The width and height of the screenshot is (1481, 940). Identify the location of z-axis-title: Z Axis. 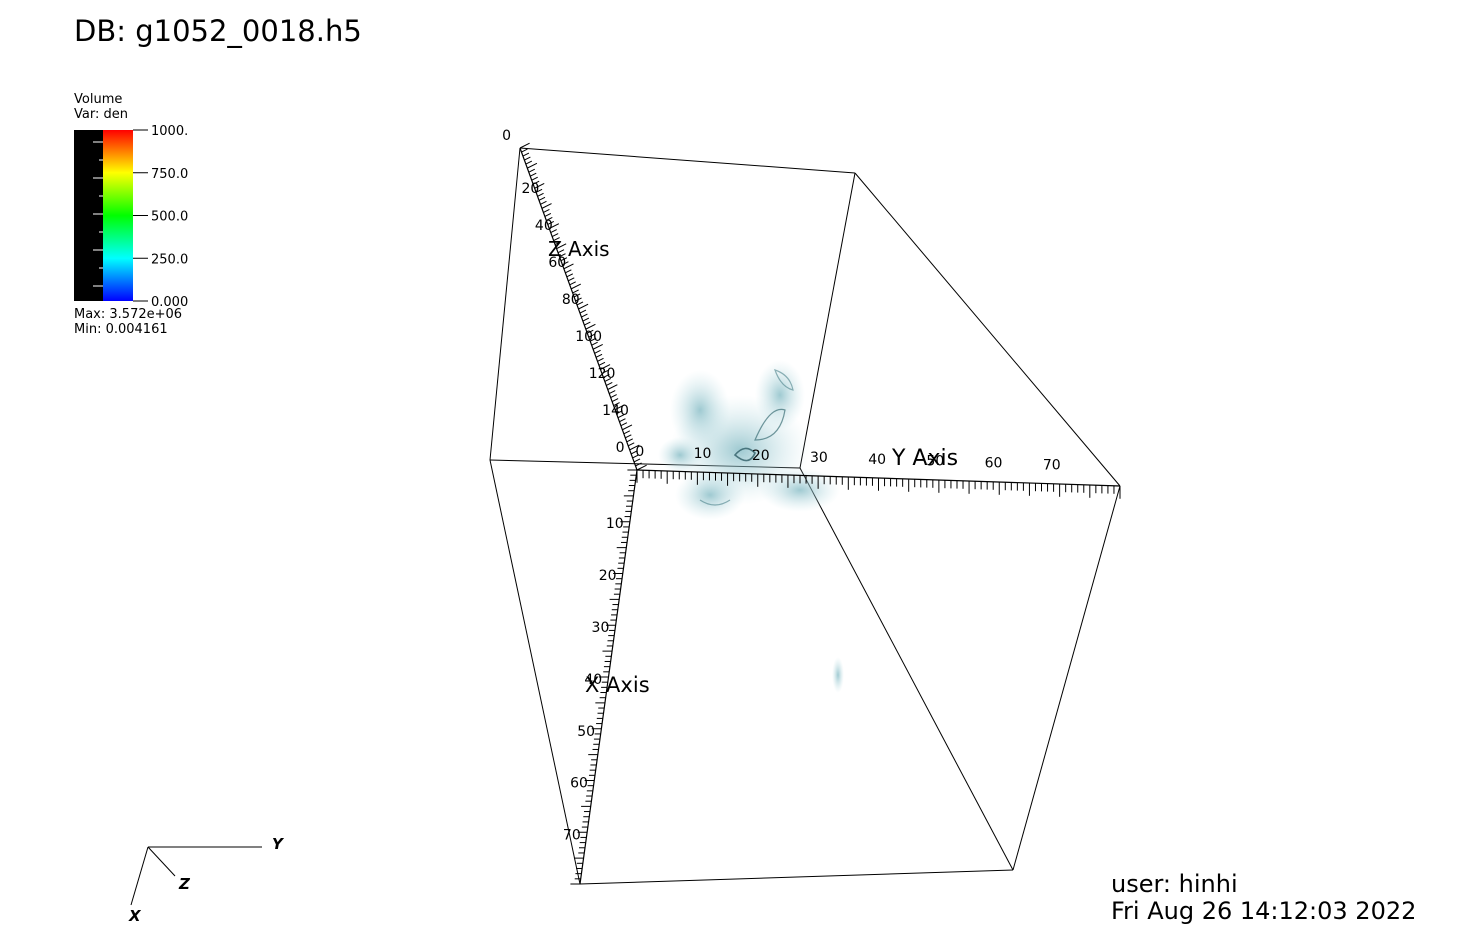
(579, 249).